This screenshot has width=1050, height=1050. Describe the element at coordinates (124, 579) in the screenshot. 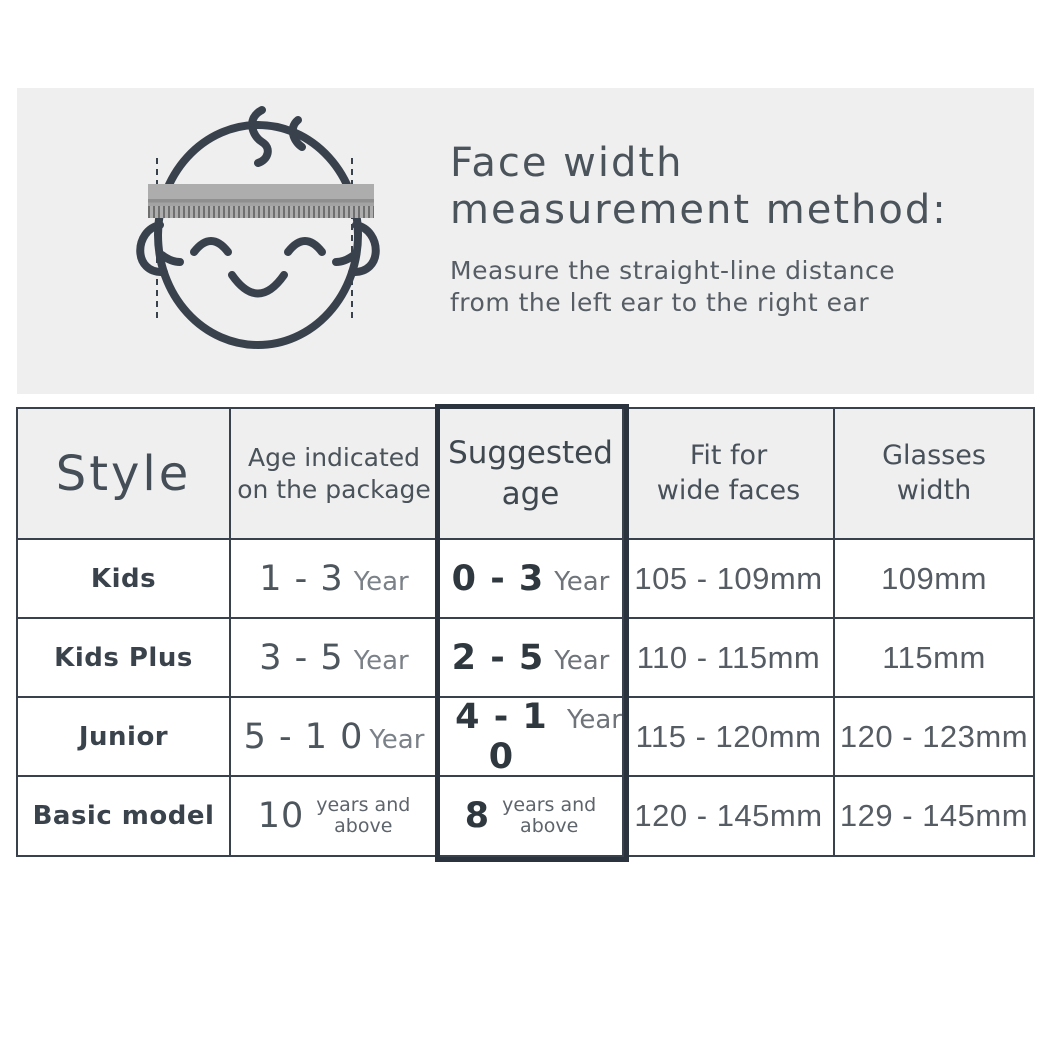

I see `table-row-kids-style: Kids` at that location.